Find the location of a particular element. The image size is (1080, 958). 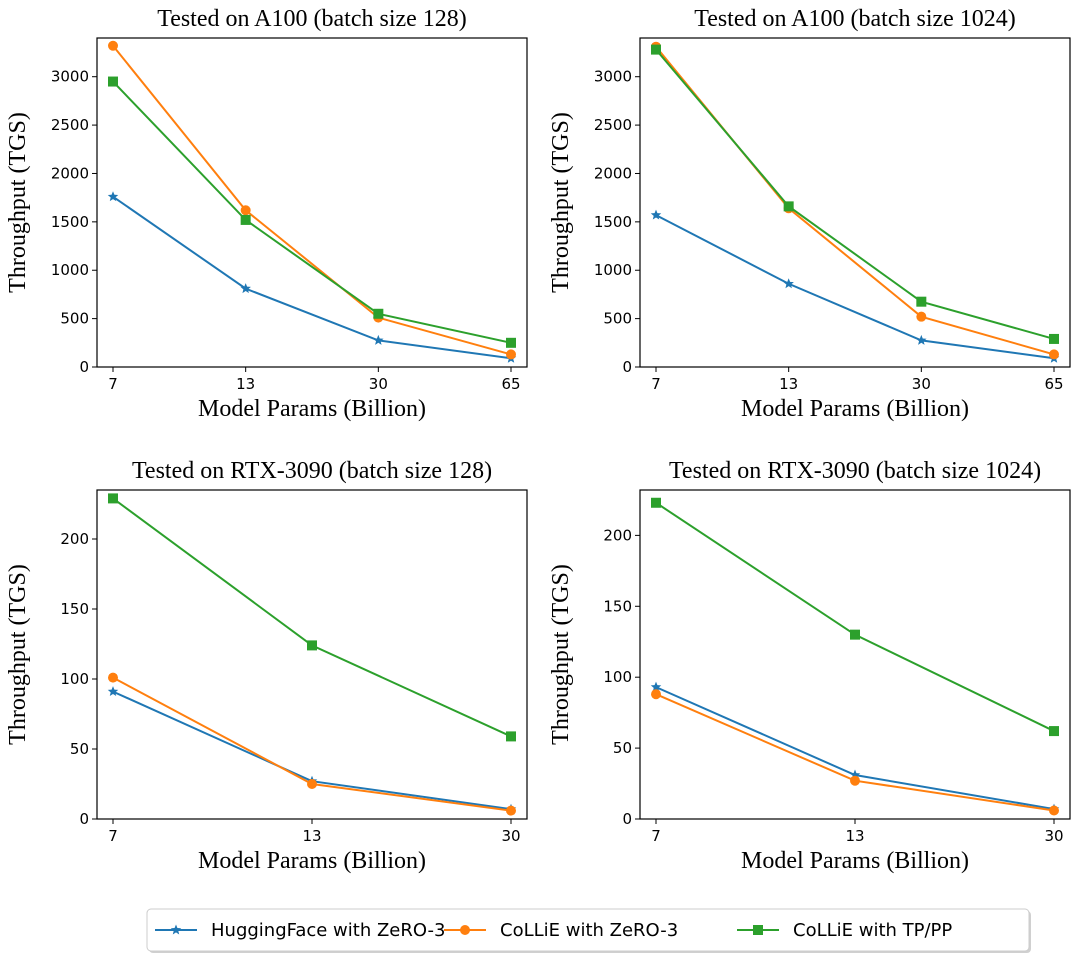

chart-title: Tested on RTX-3090 (batch size 128) is located at coordinates (312, 471).